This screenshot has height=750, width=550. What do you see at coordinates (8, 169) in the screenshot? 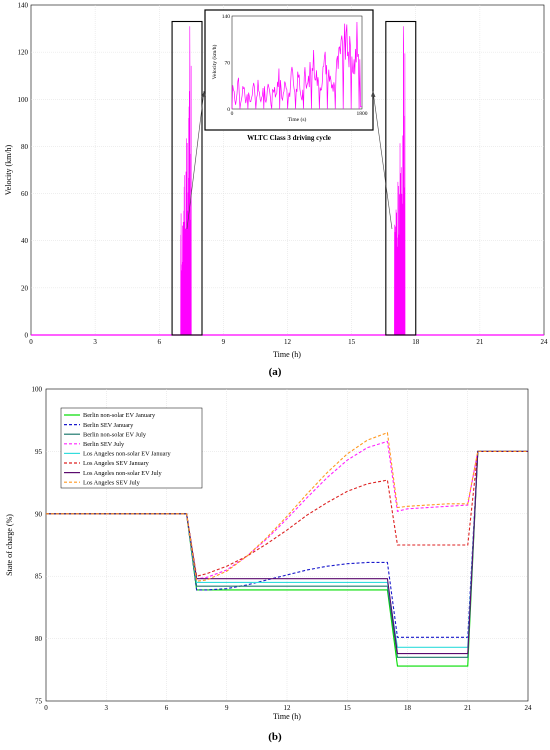
I see `y-axis-label-a: Velocity (km/h)` at bounding box center [8, 169].